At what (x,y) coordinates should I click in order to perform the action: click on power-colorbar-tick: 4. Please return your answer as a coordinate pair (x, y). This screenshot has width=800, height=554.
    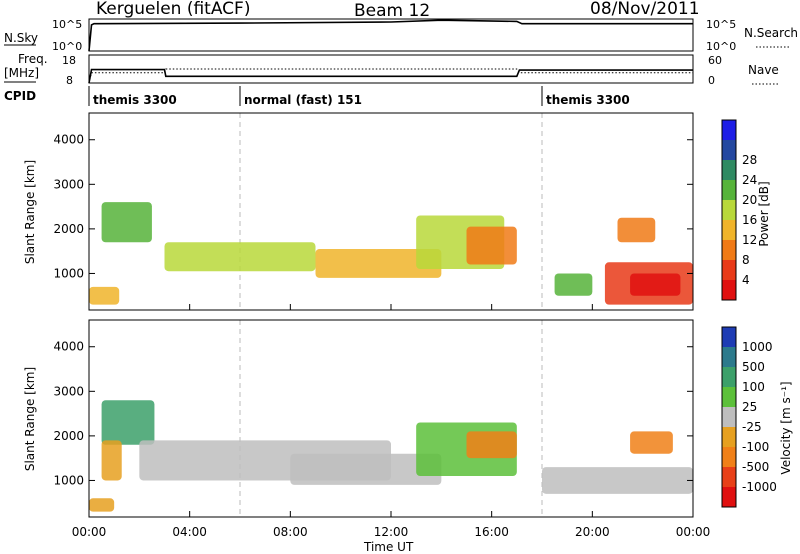
    Looking at the image, I should click on (746, 280).